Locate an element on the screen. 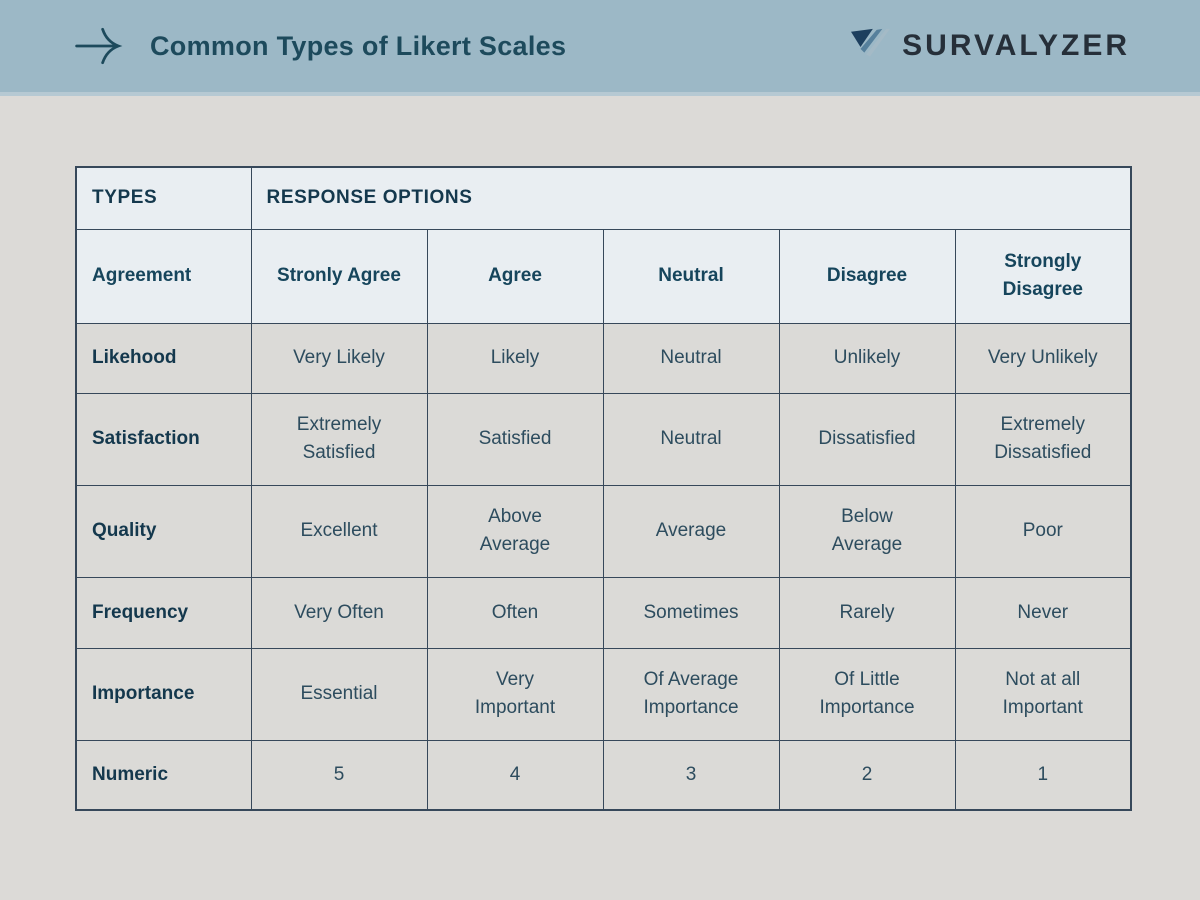 This screenshot has width=1200, height=900. option-cell: Above Average is located at coordinates (515, 531).